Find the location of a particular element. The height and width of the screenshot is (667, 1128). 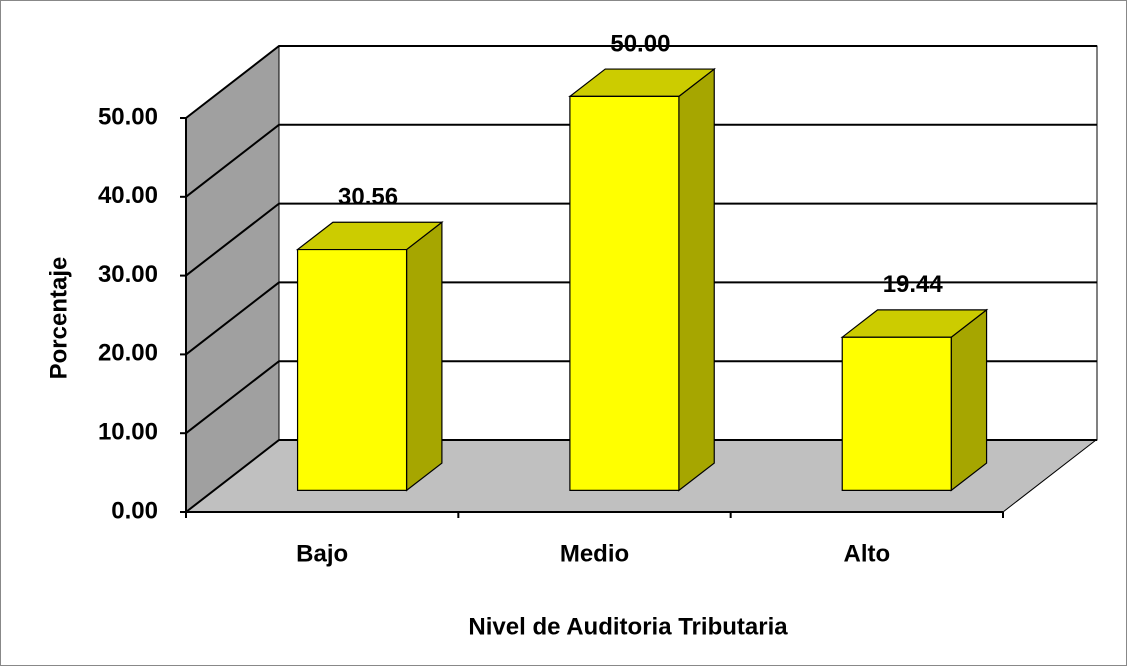

value-label: 30.56 is located at coordinates (368, 197).